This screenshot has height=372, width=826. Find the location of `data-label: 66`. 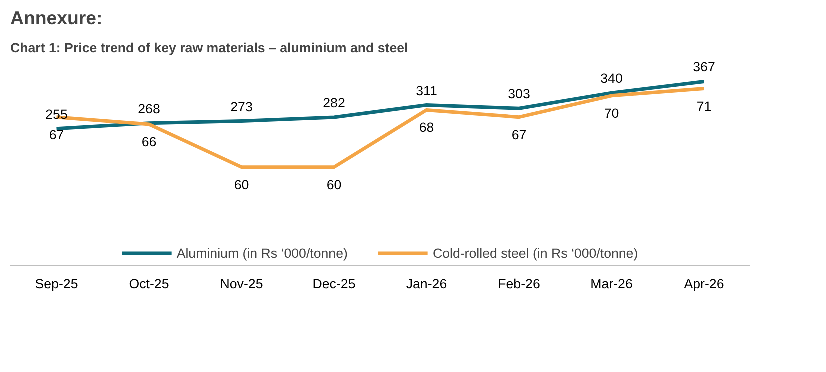

data-label: 66 is located at coordinates (149, 142).